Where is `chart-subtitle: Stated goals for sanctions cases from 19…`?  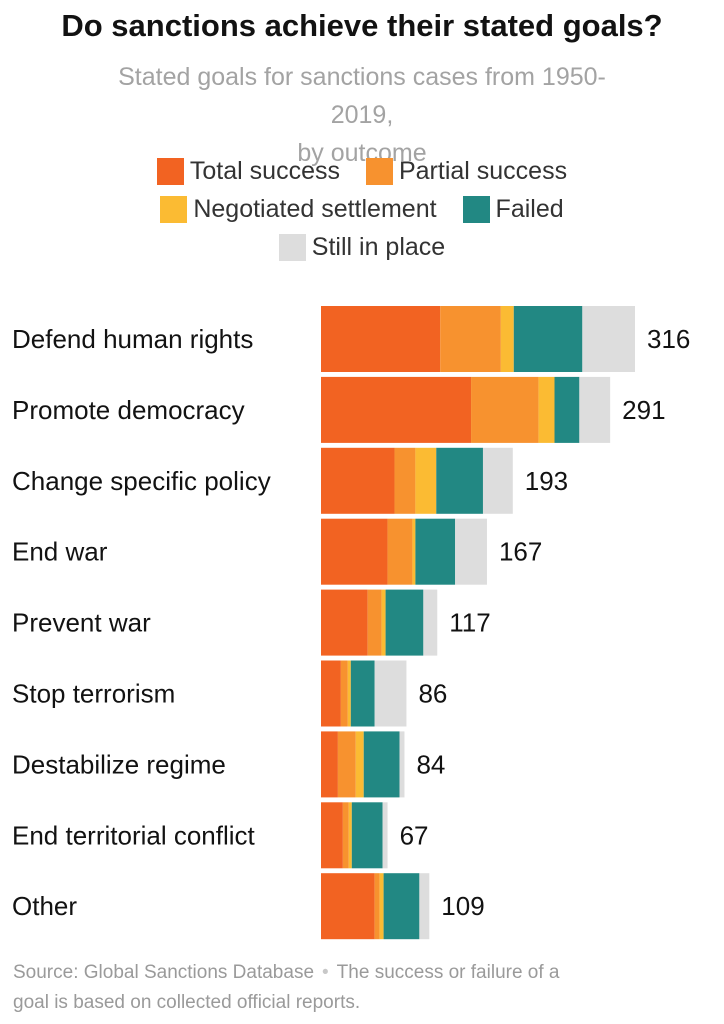
chart-subtitle: Stated goals for sanctions cases from 19… is located at coordinates (362, 115).